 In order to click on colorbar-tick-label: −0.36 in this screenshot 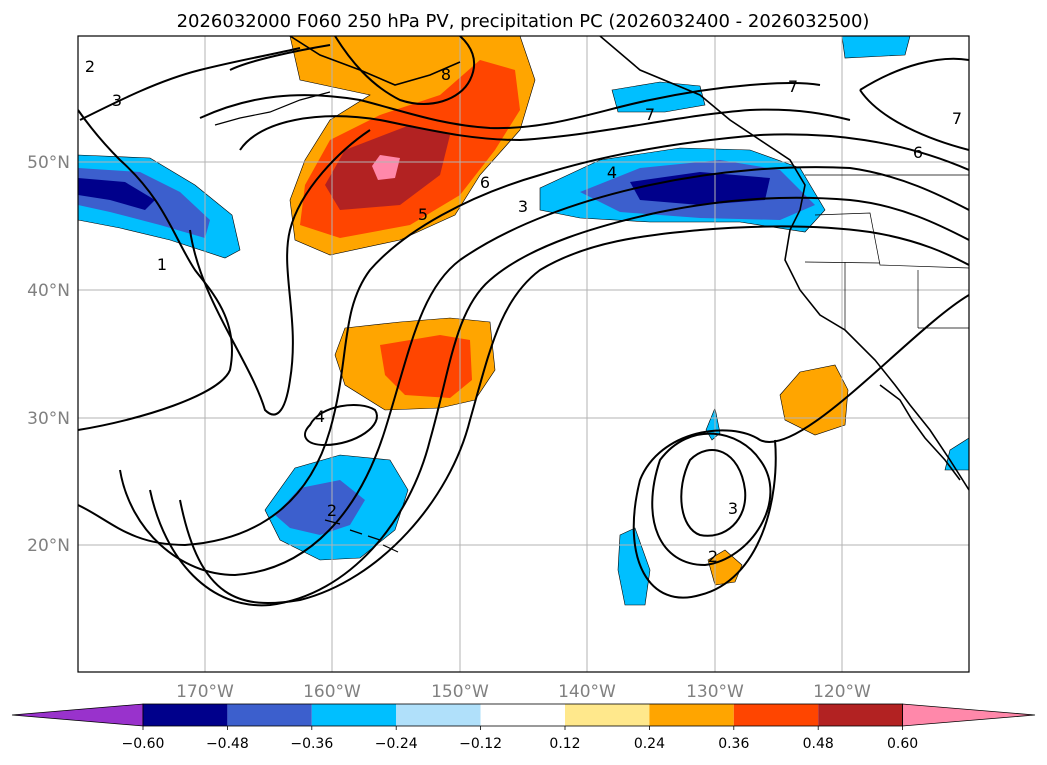, I will do `click(311, 744)`.